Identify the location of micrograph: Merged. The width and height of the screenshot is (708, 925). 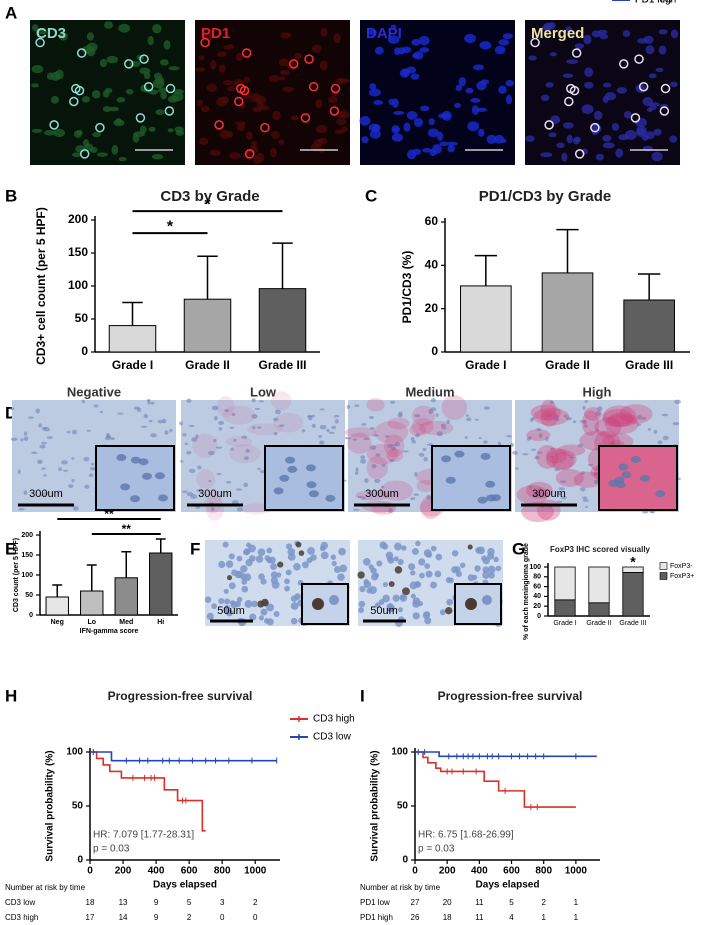
(602, 92).